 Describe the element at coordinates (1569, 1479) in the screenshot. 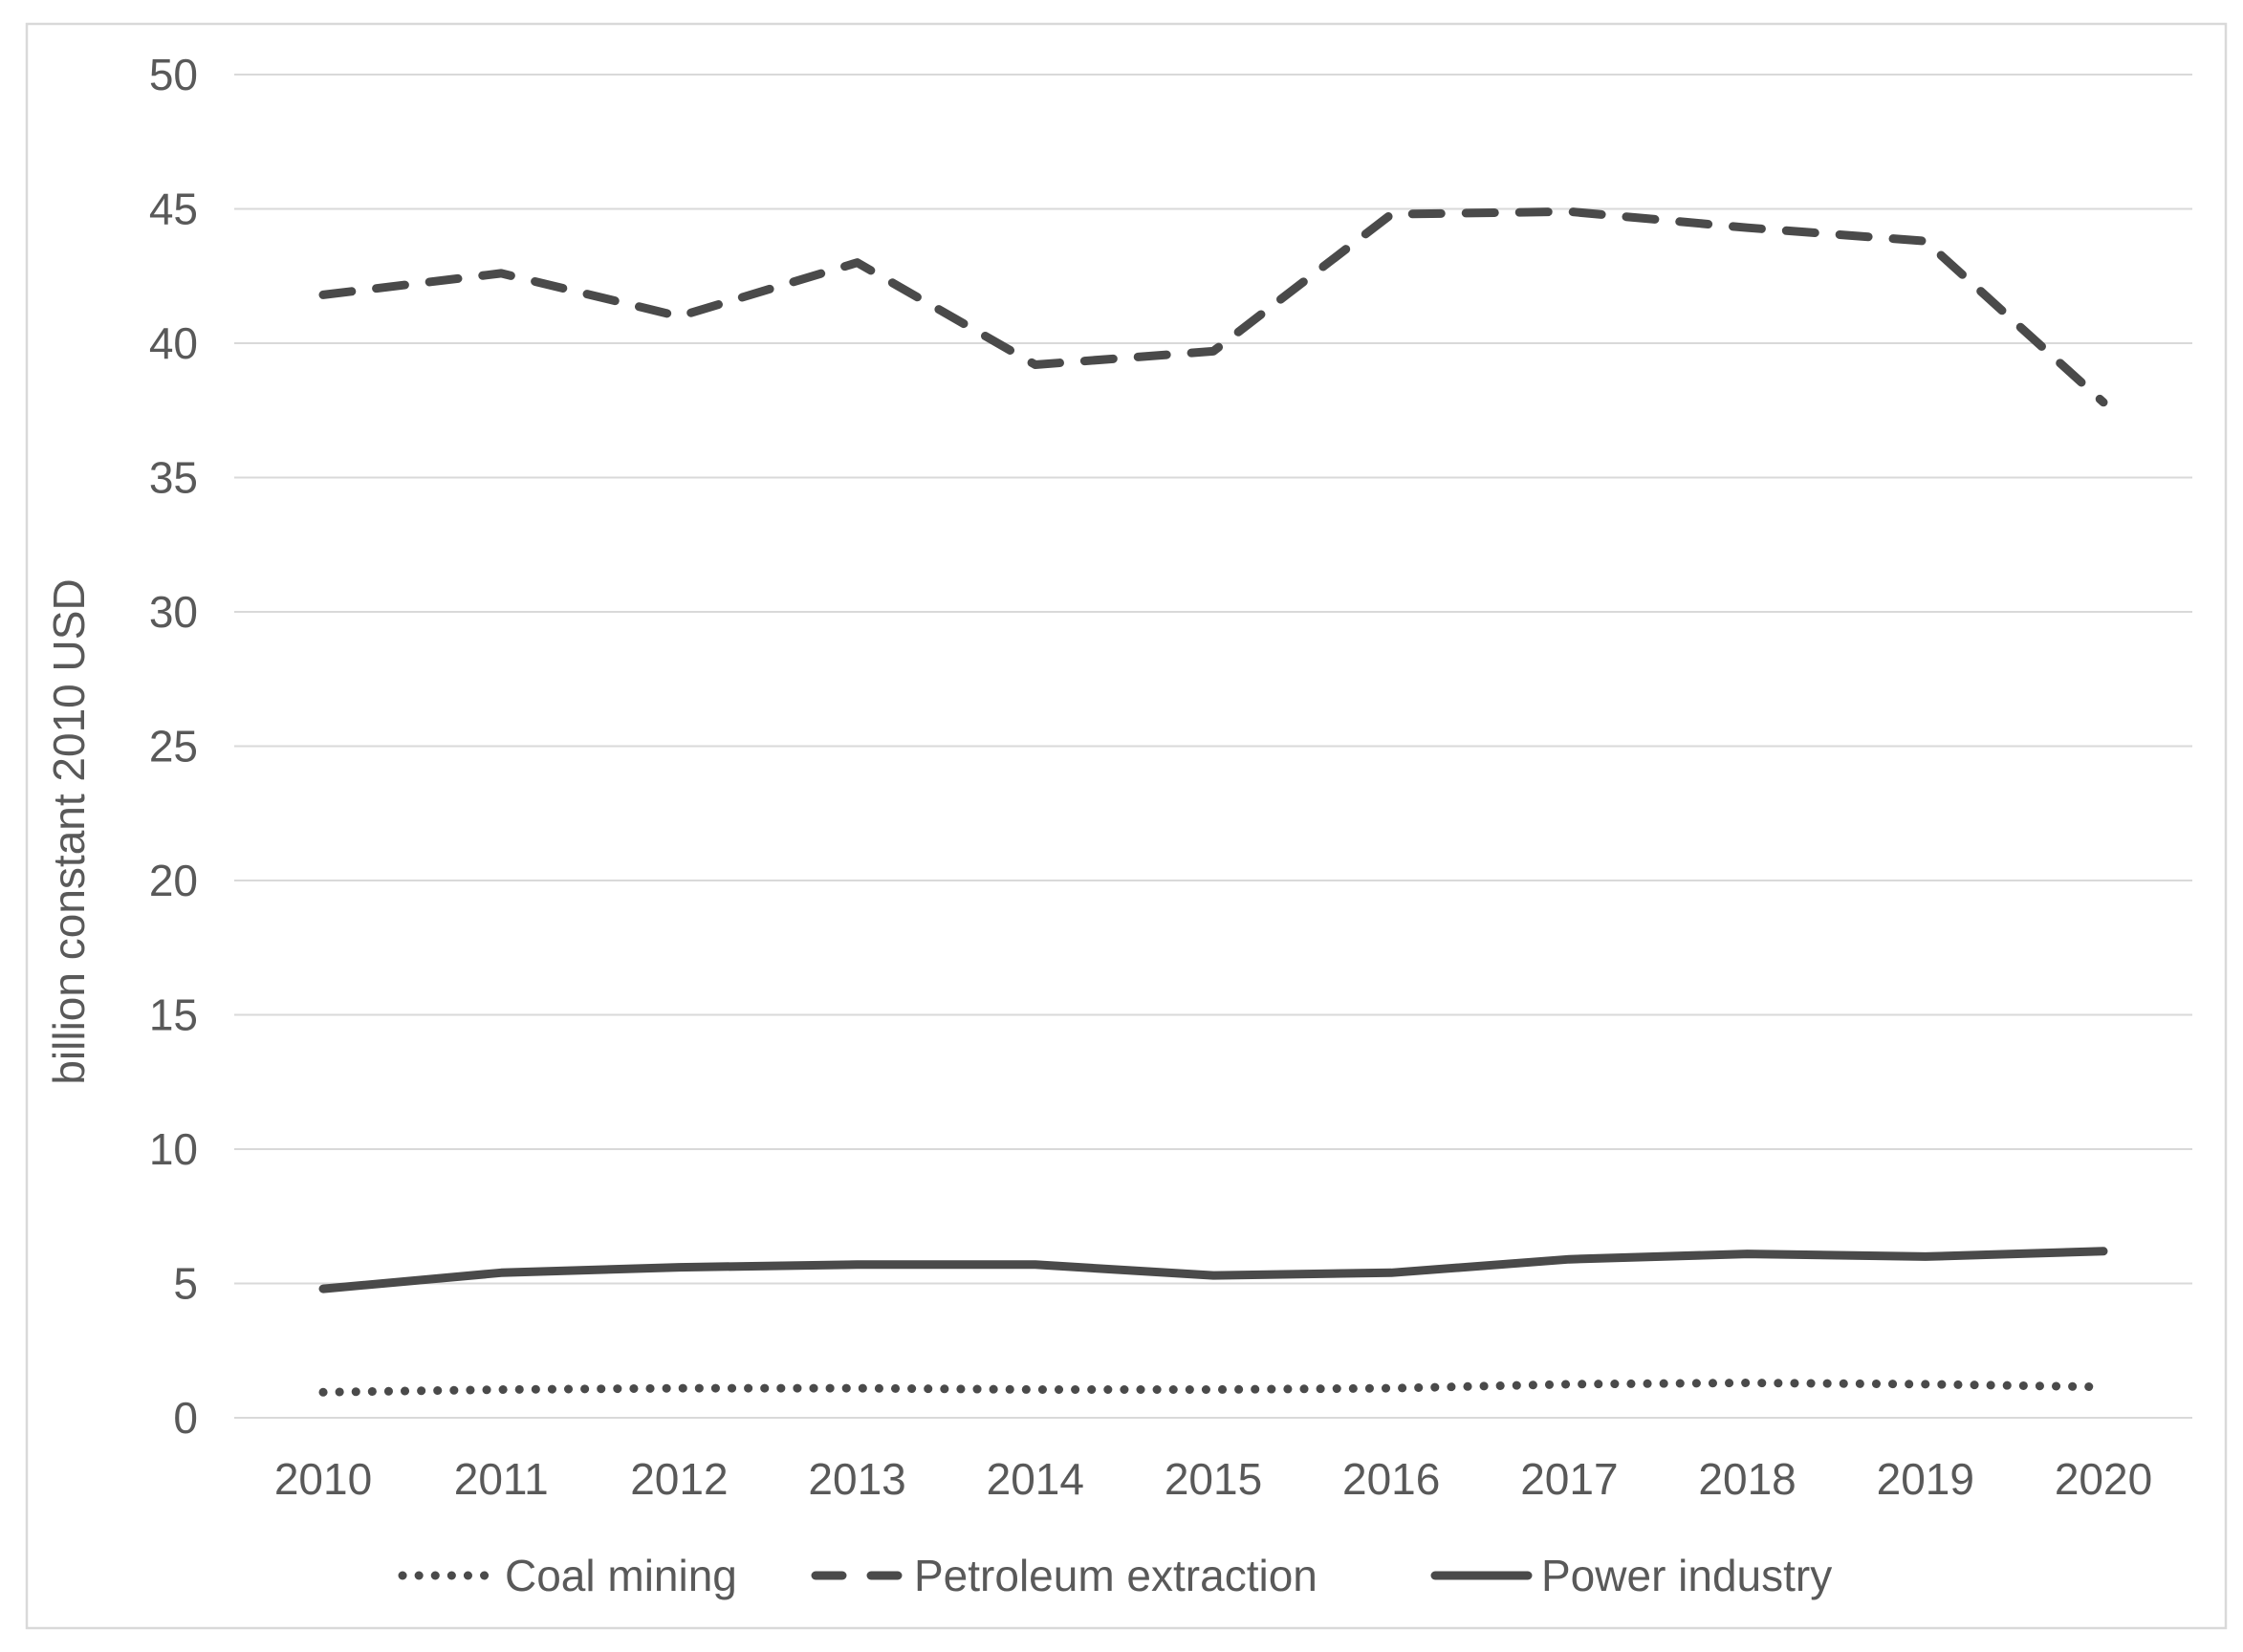

I see `x-tick-label: 2017` at that location.